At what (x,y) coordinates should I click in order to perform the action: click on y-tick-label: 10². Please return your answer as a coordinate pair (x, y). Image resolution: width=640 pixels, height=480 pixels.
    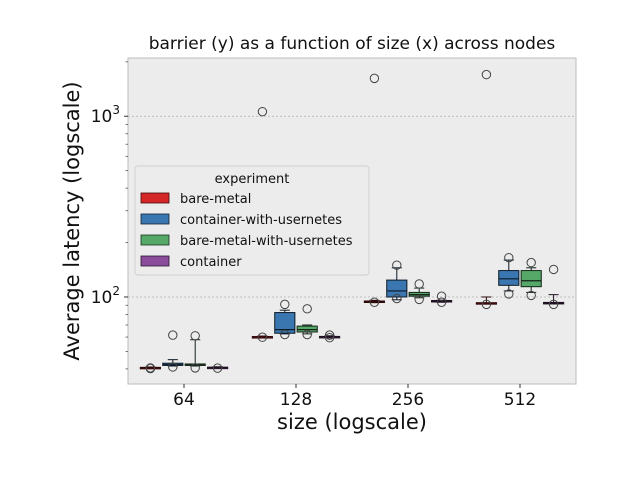
    Looking at the image, I should click on (105, 296).